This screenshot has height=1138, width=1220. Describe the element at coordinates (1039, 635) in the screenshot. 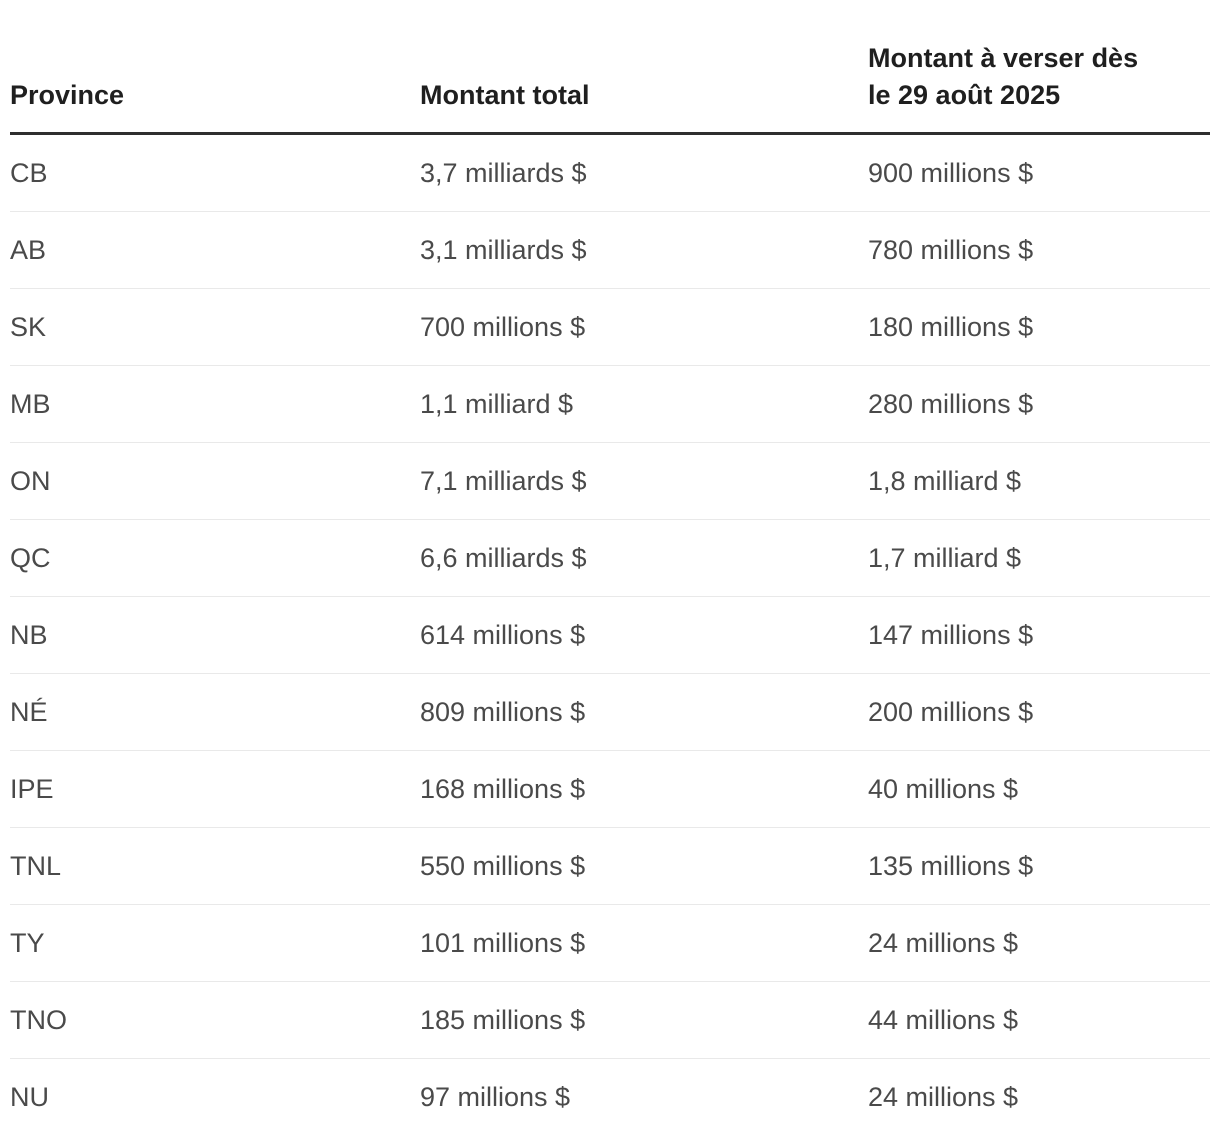

I see `cell-montant-a-verser: 147 millions $` at that location.